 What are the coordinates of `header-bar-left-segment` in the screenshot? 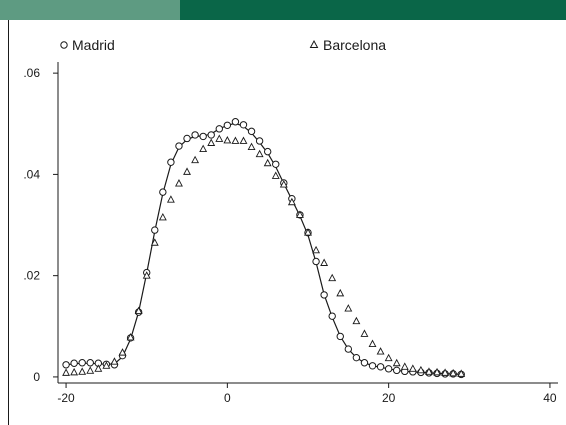 It's located at (90, 10).